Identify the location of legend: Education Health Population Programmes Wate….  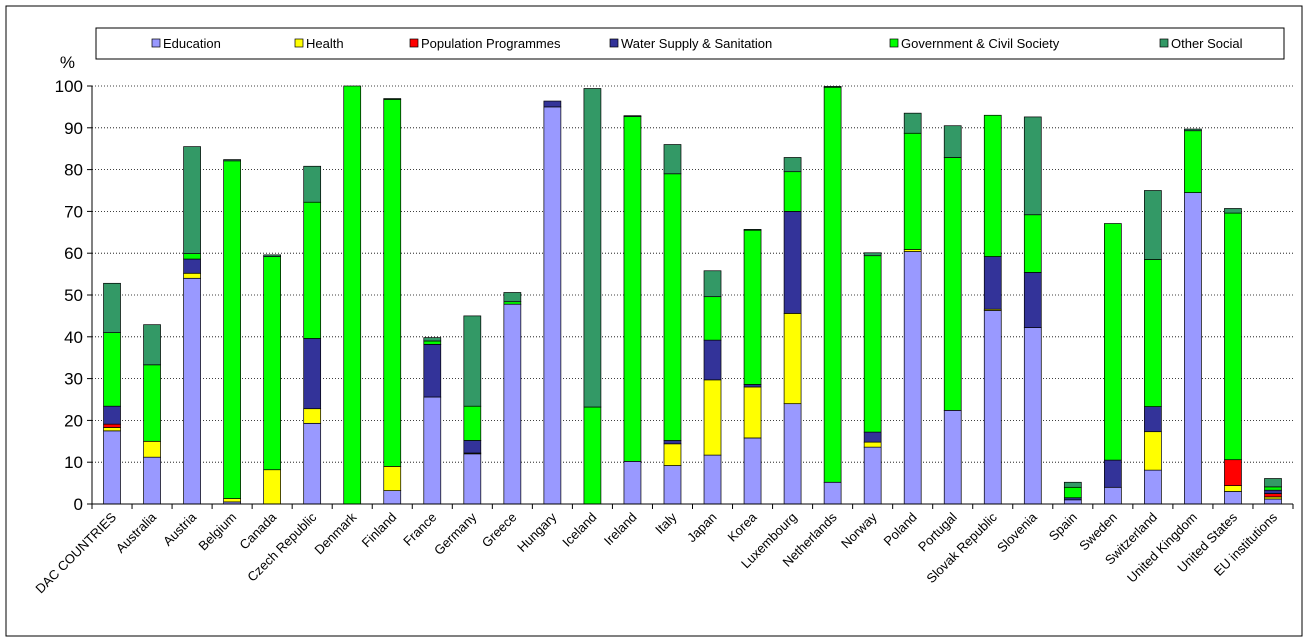
(697, 43).